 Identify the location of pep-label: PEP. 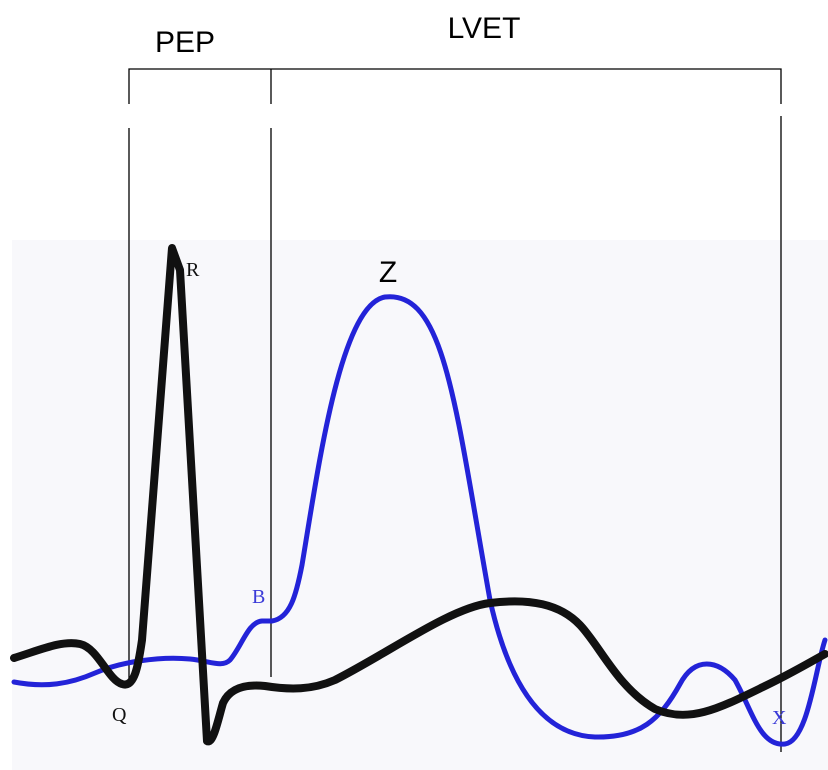
(185, 42).